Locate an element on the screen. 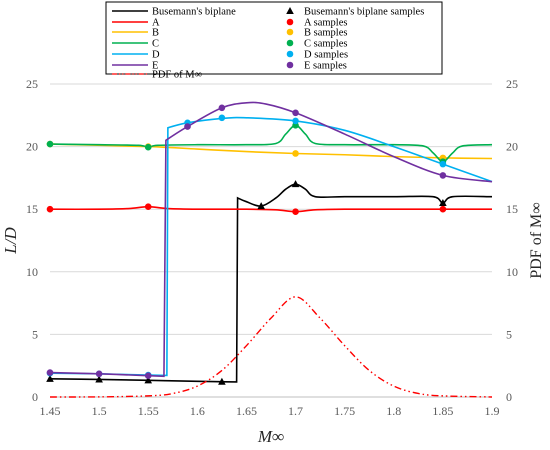  x-tick-label: 1.55 is located at coordinates (148, 411).